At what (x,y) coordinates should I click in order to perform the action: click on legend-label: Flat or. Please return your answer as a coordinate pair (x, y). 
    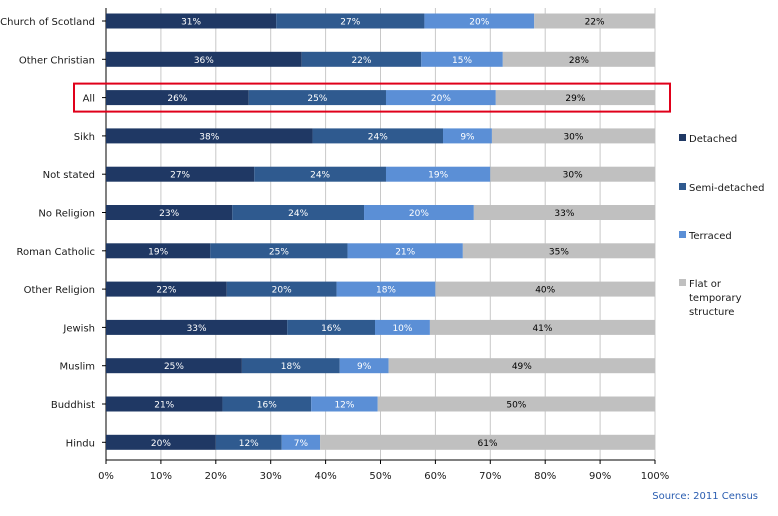
    Looking at the image, I should click on (705, 284).